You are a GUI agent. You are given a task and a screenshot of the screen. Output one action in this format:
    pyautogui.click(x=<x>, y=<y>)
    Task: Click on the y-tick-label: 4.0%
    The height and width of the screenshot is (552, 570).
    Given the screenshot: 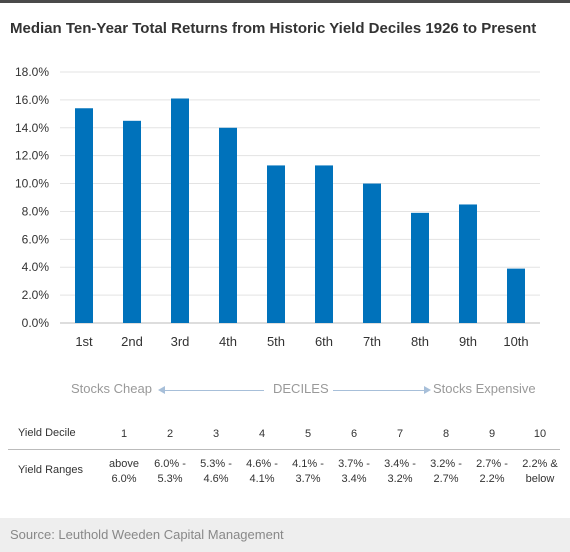 What is the action you would take?
    pyautogui.click(x=36, y=267)
    